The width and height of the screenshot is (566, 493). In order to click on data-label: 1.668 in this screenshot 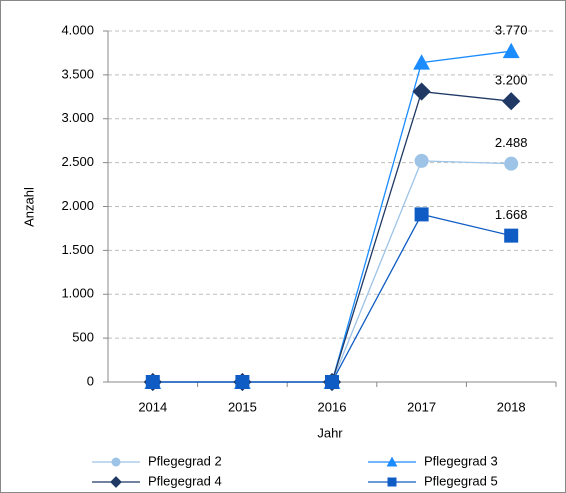, I will do `click(511, 214)`.